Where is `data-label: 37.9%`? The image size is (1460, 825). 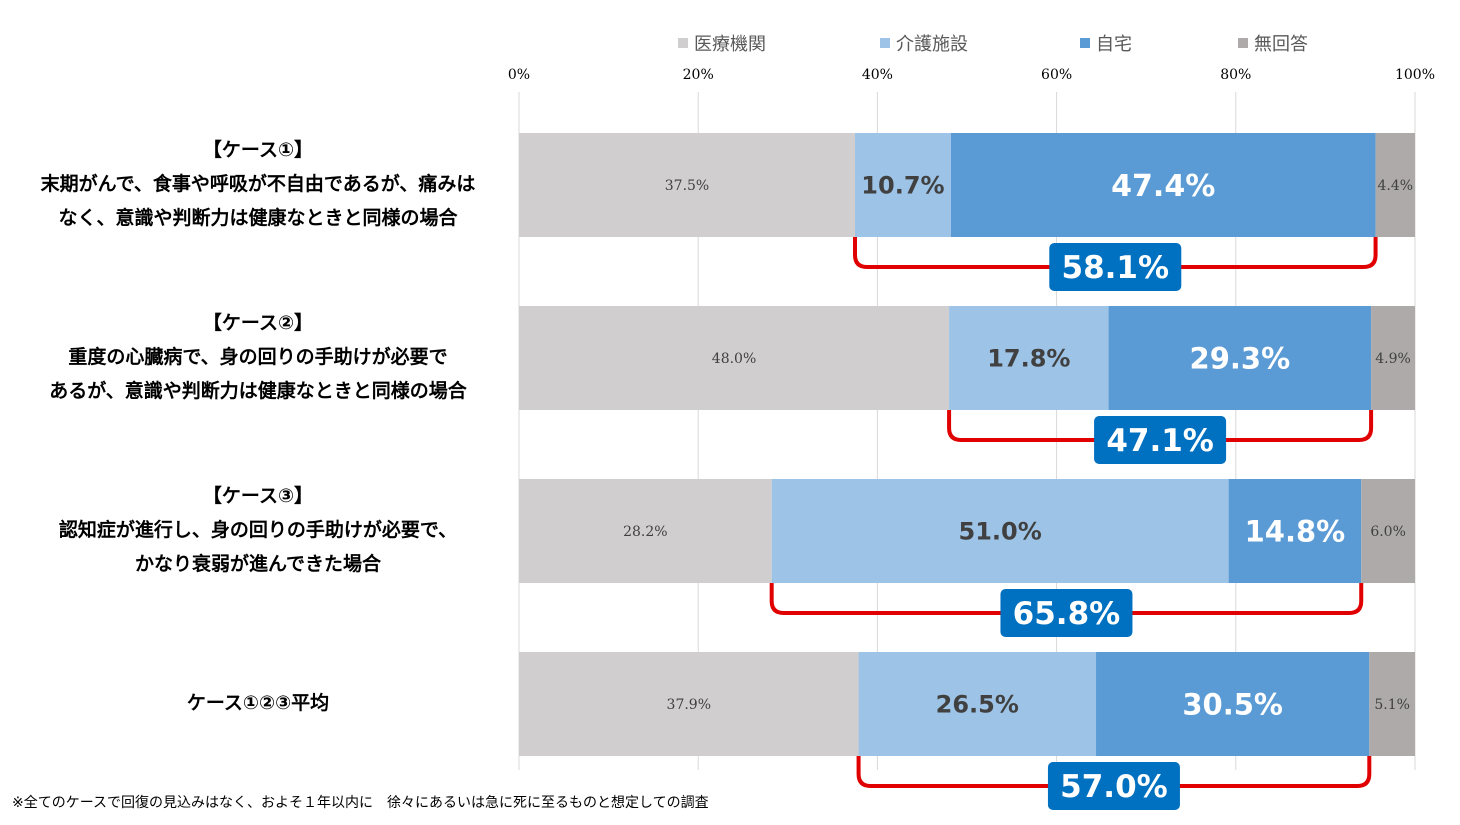 data-label: 37.9% is located at coordinates (689, 705).